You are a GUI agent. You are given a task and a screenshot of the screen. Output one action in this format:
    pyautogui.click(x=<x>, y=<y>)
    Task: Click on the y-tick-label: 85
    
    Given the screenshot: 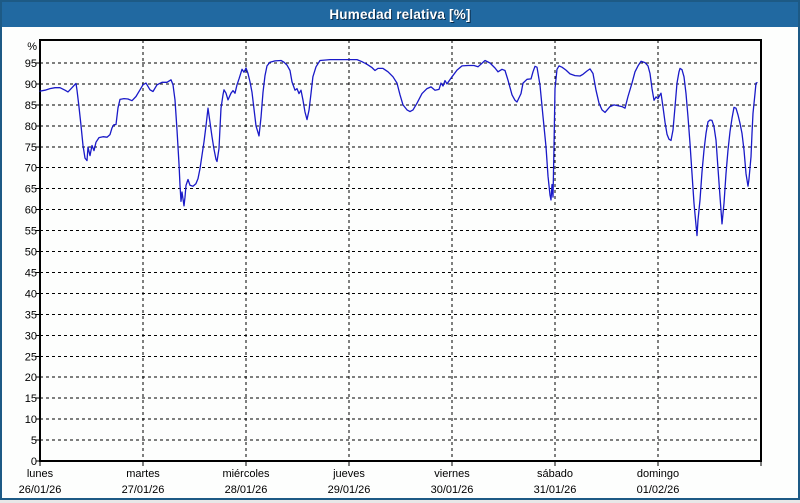 What is the action you would take?
    pyautogui.click(x=31, y=106)
    